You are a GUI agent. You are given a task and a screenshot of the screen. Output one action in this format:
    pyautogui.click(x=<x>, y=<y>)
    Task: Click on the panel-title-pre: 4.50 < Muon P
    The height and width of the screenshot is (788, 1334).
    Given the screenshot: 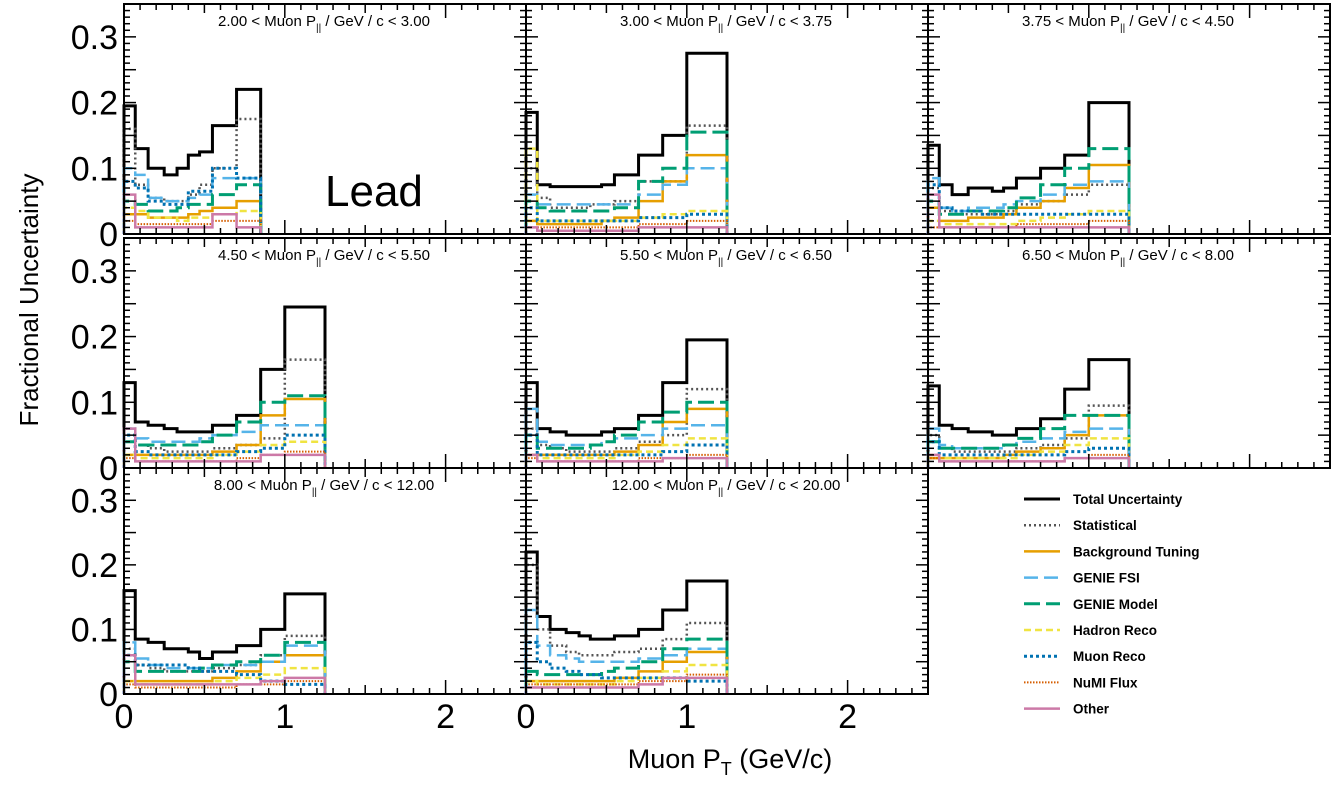 What is the action you would take?
    pyautogui.click(x=267, y=255)
    